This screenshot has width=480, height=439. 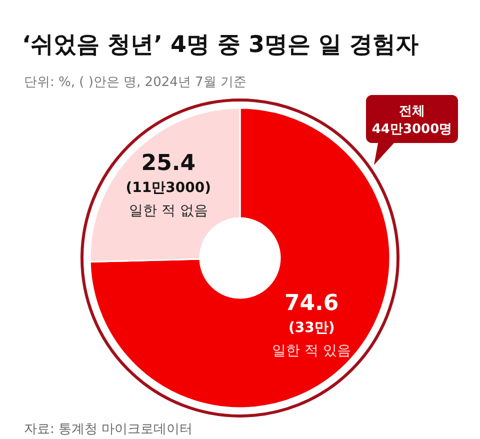 I want to click on chart-title: ‘쉬었음 청년’ 4명 중 3명은 일 경험자, so click(x=220, y=45).